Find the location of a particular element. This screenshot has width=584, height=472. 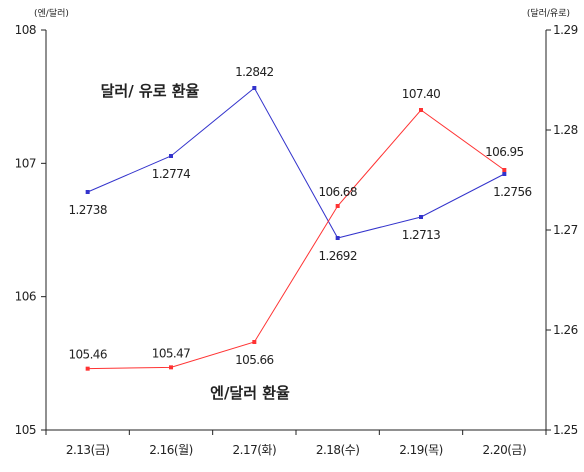

x-tick-label: 2.20(금) is located at coordinates (505, 450).